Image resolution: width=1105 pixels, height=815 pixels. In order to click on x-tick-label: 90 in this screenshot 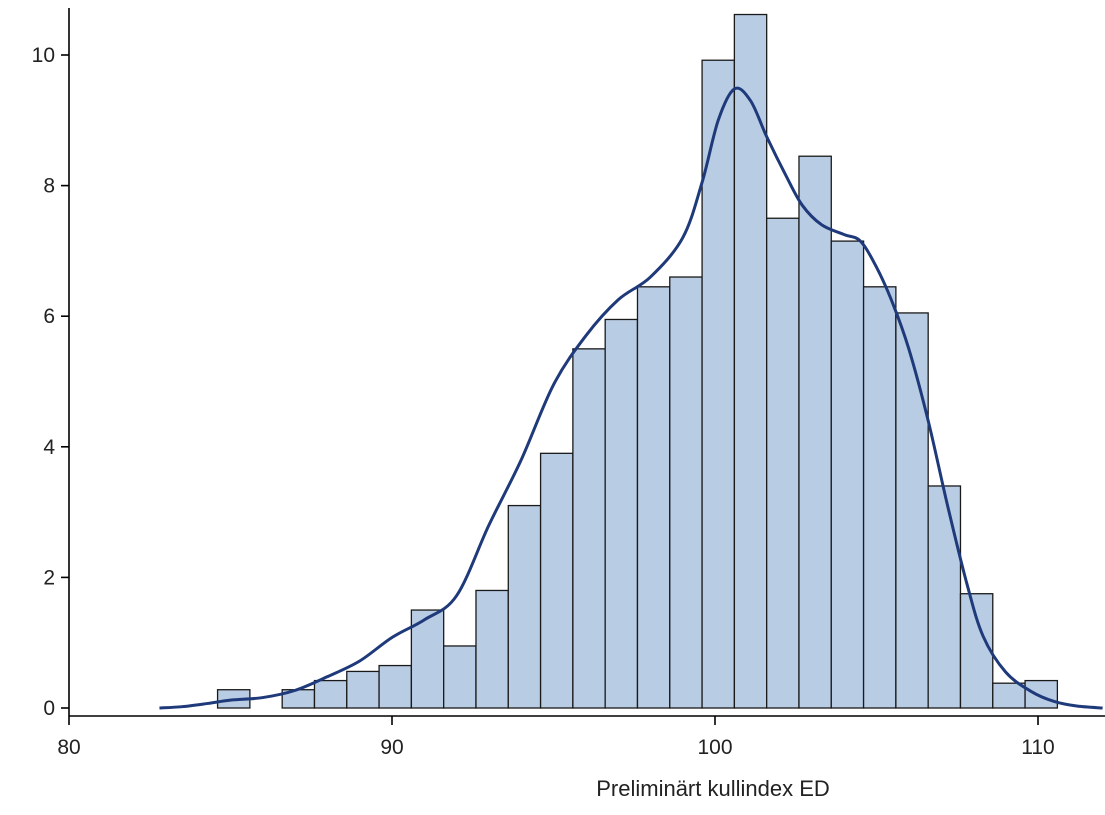, I will do `click(391, 747)`.